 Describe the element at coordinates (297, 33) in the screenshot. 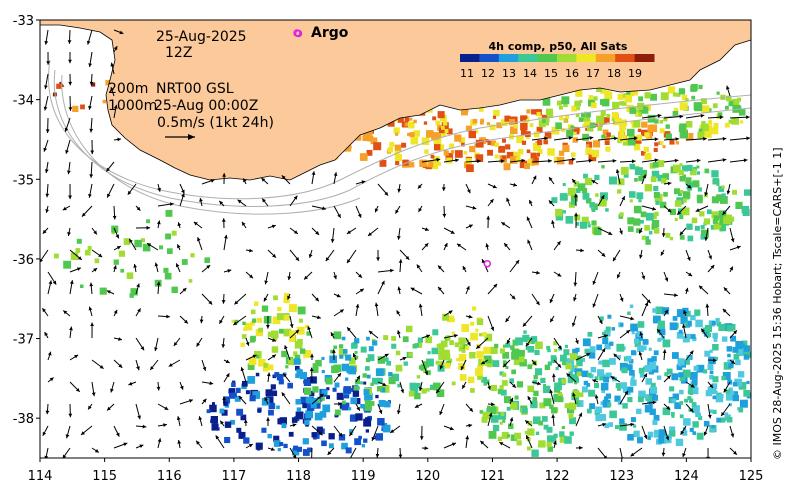

I see `argo-legend-icon` at that location.